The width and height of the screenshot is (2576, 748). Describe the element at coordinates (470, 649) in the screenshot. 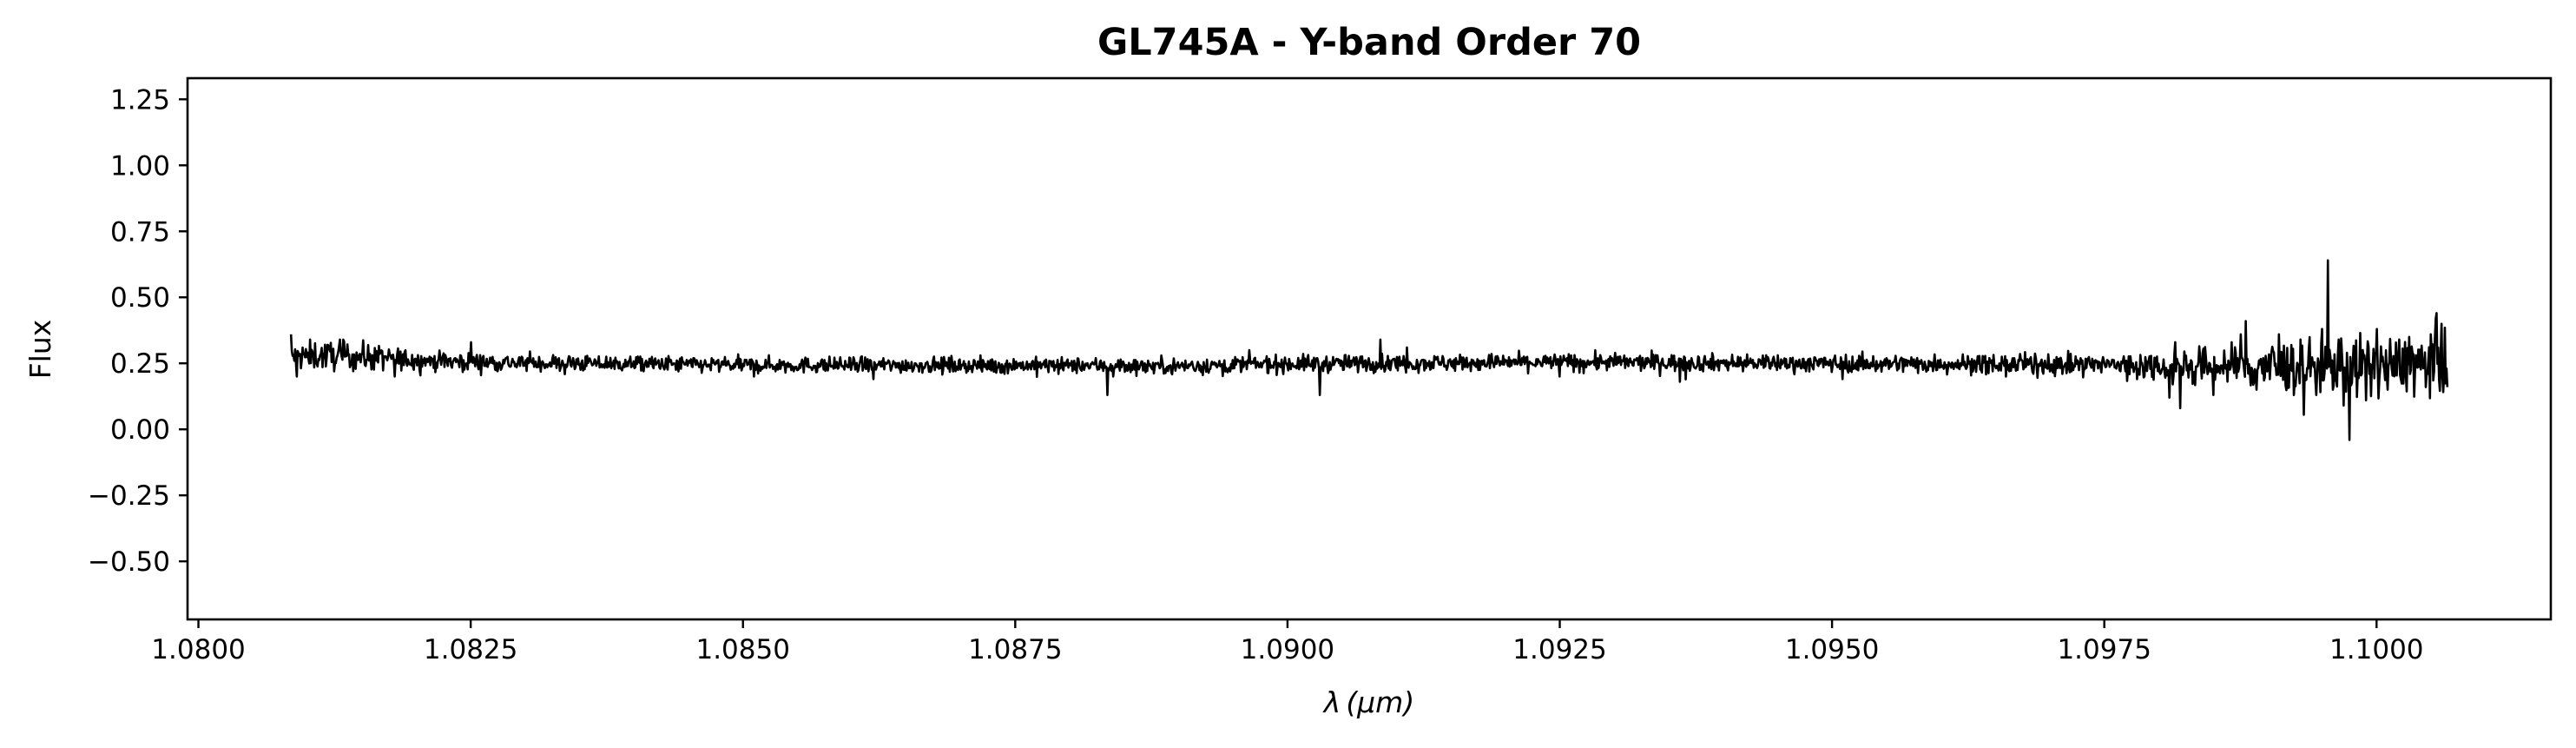

I see `x-tick-label: 1.0825` at that location.